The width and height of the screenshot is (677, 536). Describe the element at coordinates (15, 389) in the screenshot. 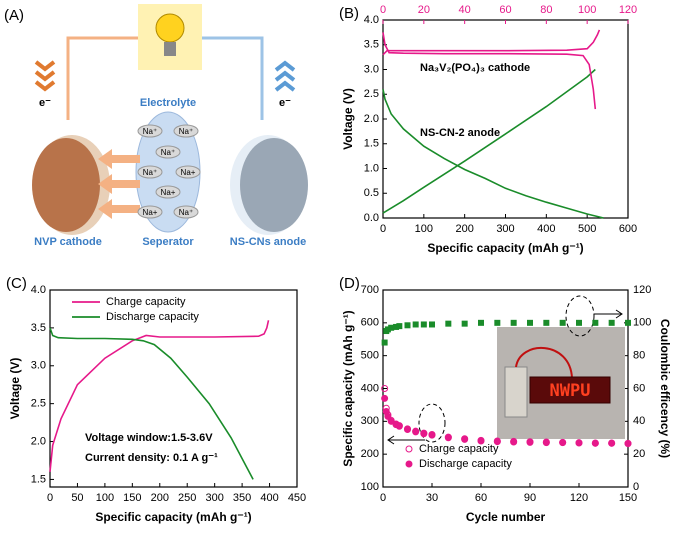

I see `y-axis-label: Voltage (V)` at that location.